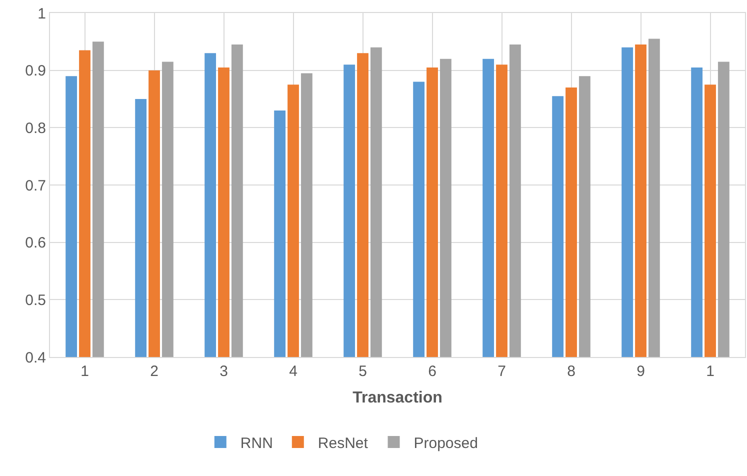 This screenshot has height=476, width=747. Describe the element at coordinates (397, 398) in the screenshot. I see `x-axis-title: Transaction` at that location.